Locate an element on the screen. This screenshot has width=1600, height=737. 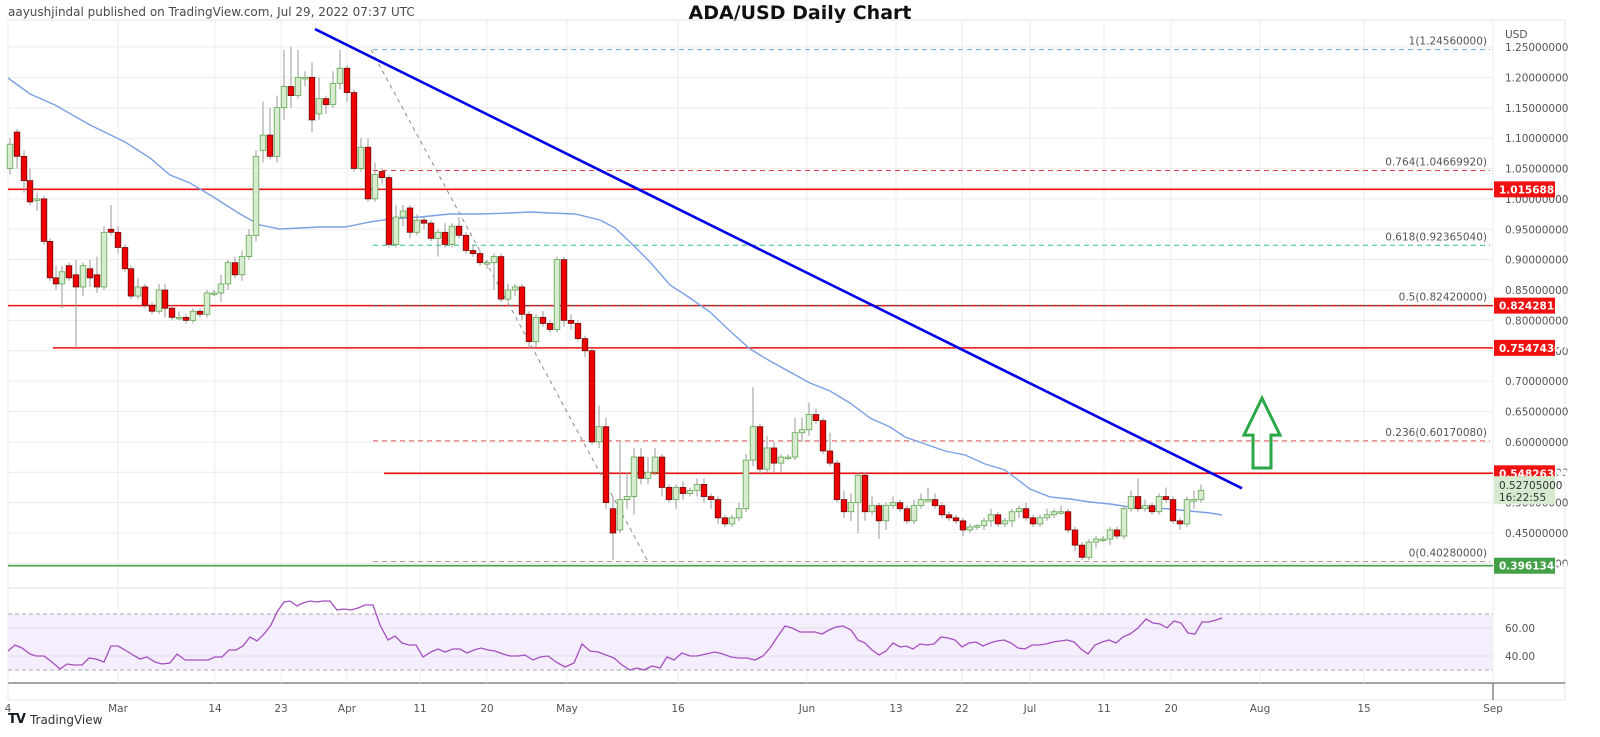
fib-level-label: 0.236(0.60170080) is located at coordinates (1436, 433).